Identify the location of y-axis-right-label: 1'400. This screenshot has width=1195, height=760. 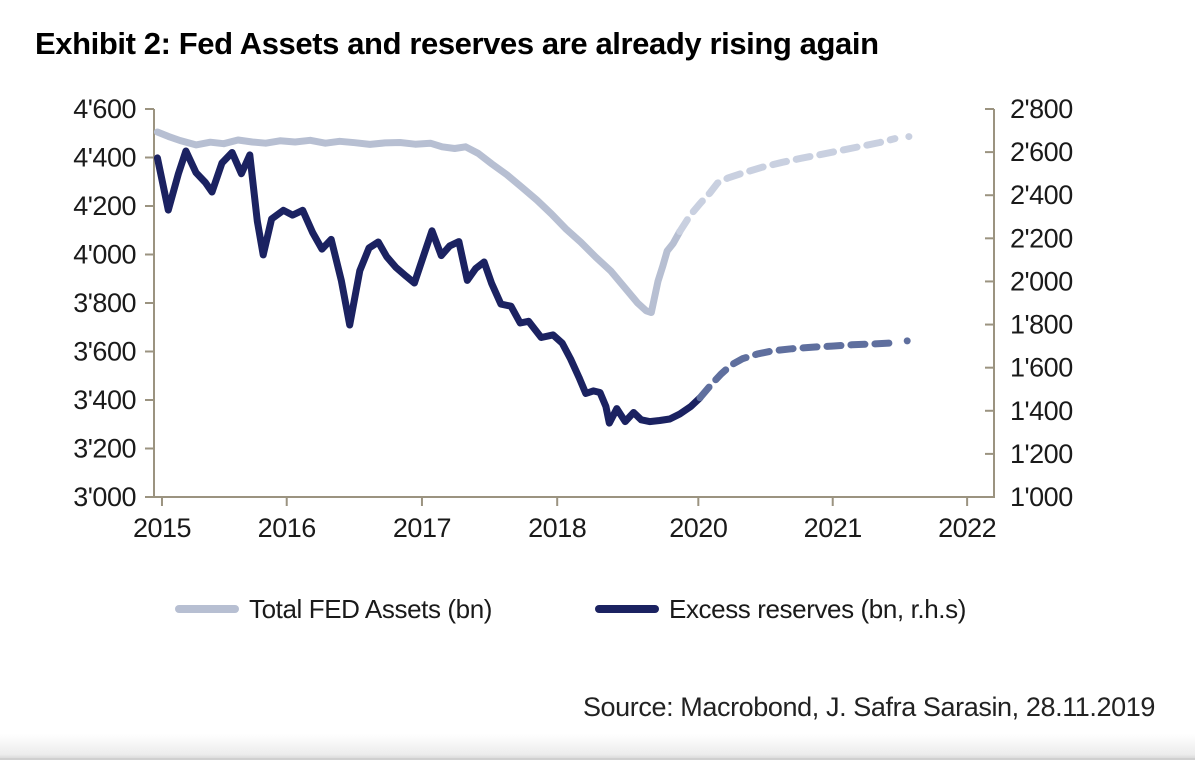
(1041, 411).